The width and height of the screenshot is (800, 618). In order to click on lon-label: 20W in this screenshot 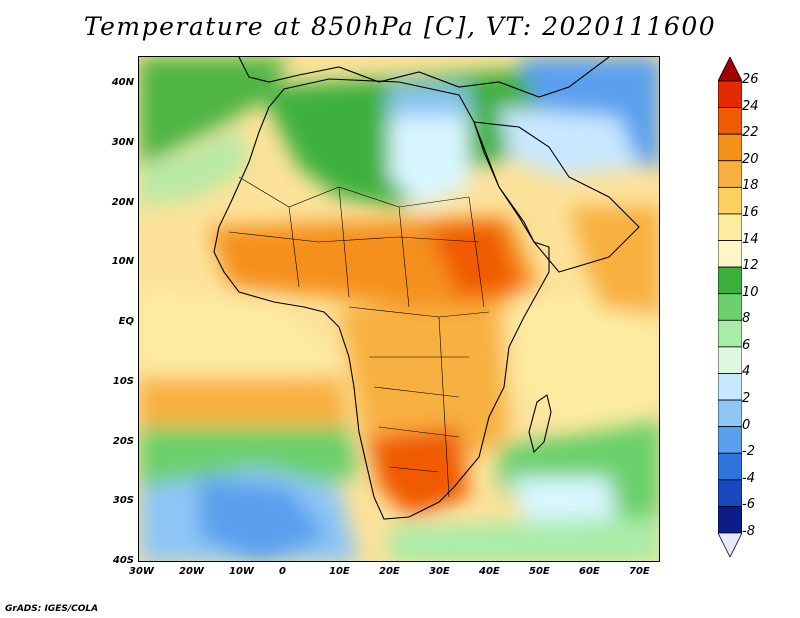, I will do `click(191, 571)`.